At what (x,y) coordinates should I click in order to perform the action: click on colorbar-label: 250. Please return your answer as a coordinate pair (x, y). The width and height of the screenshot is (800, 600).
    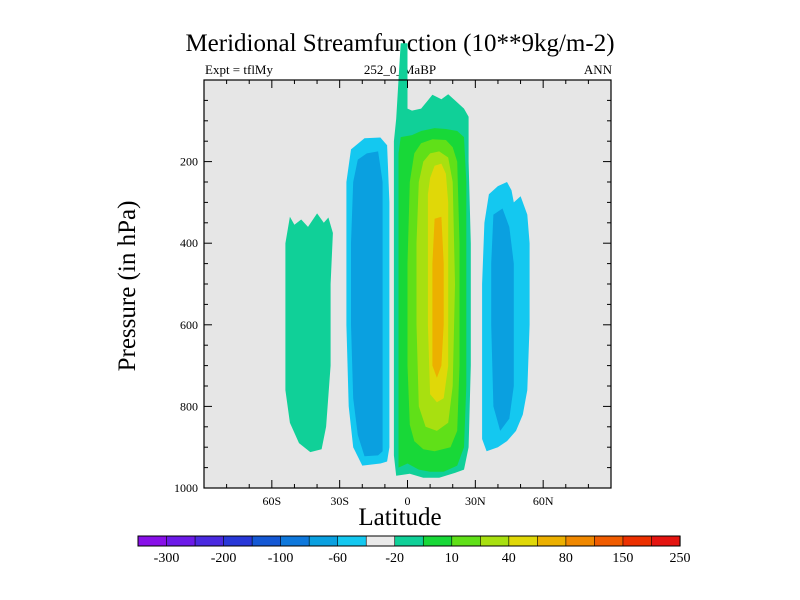
    Looking at the image, I should click on (680, 558).